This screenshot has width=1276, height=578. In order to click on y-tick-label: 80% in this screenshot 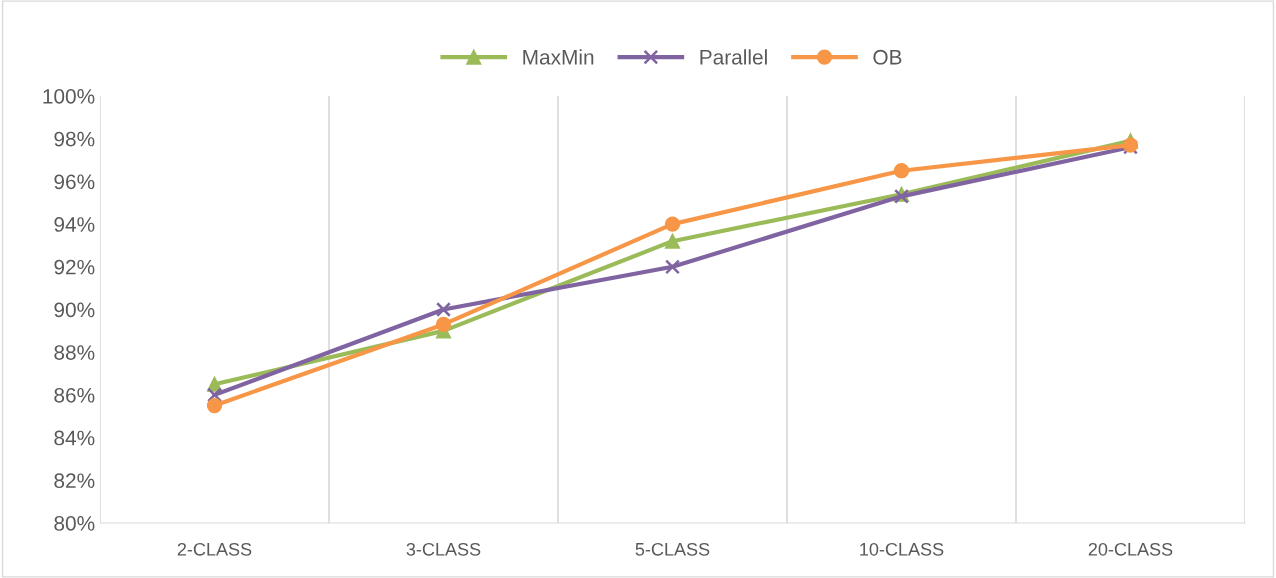, I will do `click(74, 523)`.